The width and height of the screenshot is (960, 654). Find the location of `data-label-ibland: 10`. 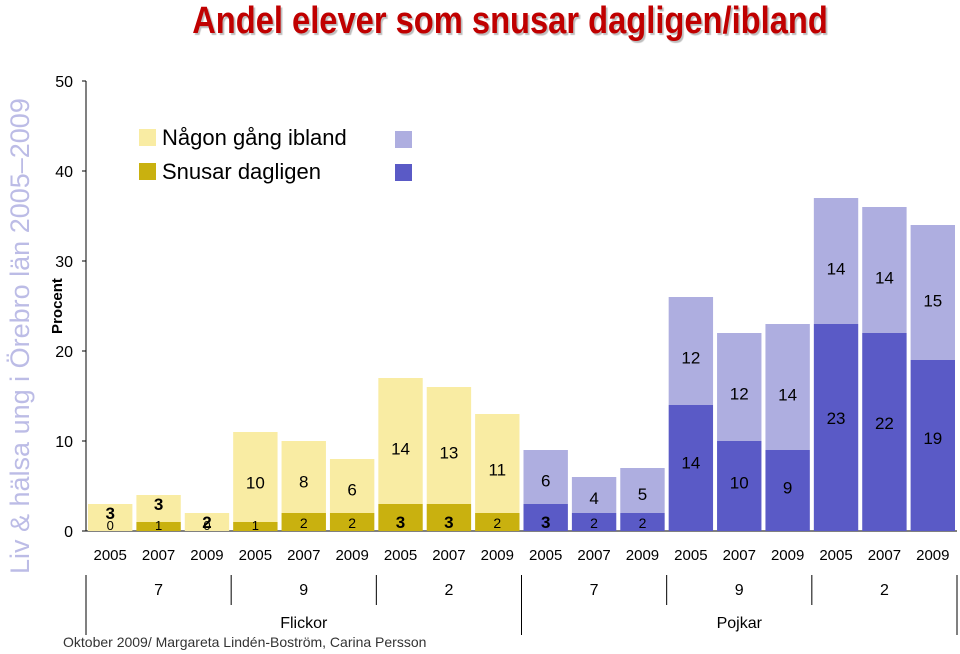

data-label-ibland: 10 is located at coordinates (255, 483).